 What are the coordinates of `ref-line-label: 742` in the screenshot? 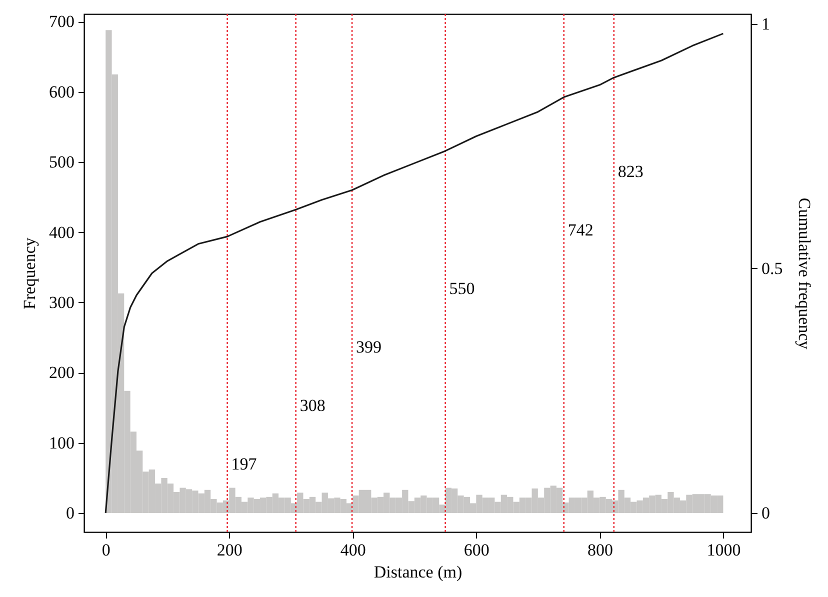 It's located at (581, 230).